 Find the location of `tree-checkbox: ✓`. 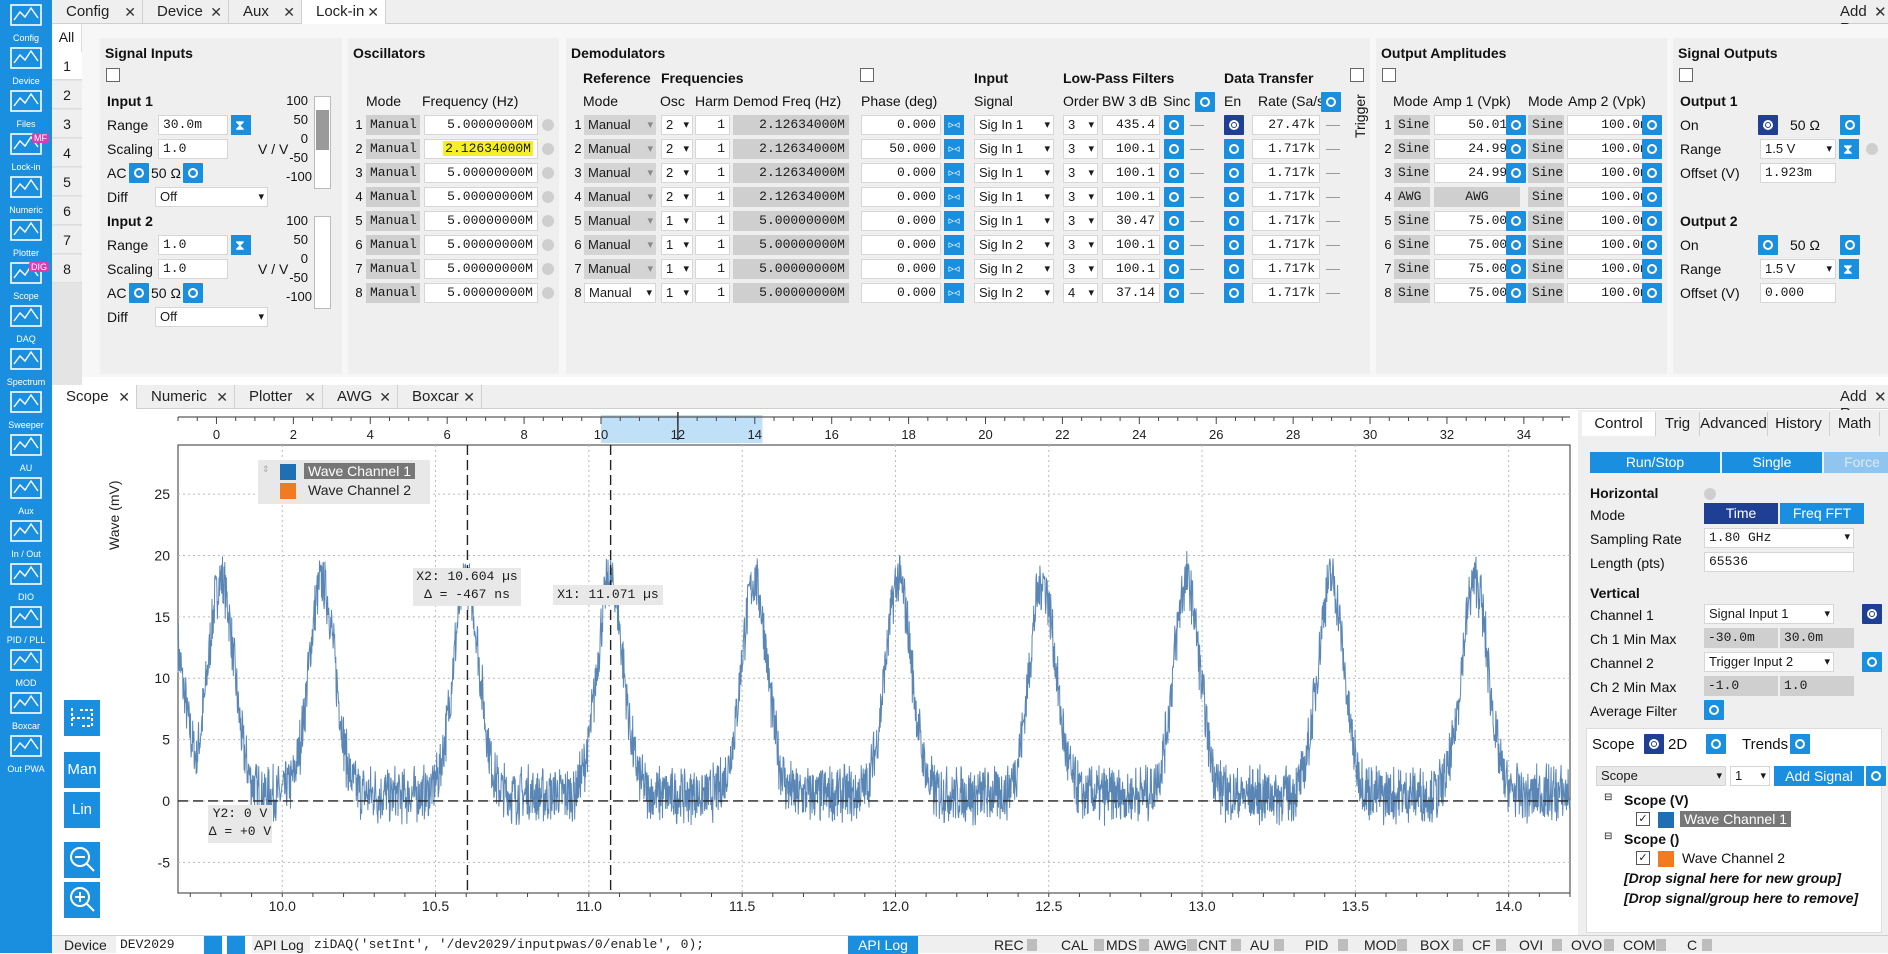

tree-checkbox: ✓ is located at coordinates (1643, 858).